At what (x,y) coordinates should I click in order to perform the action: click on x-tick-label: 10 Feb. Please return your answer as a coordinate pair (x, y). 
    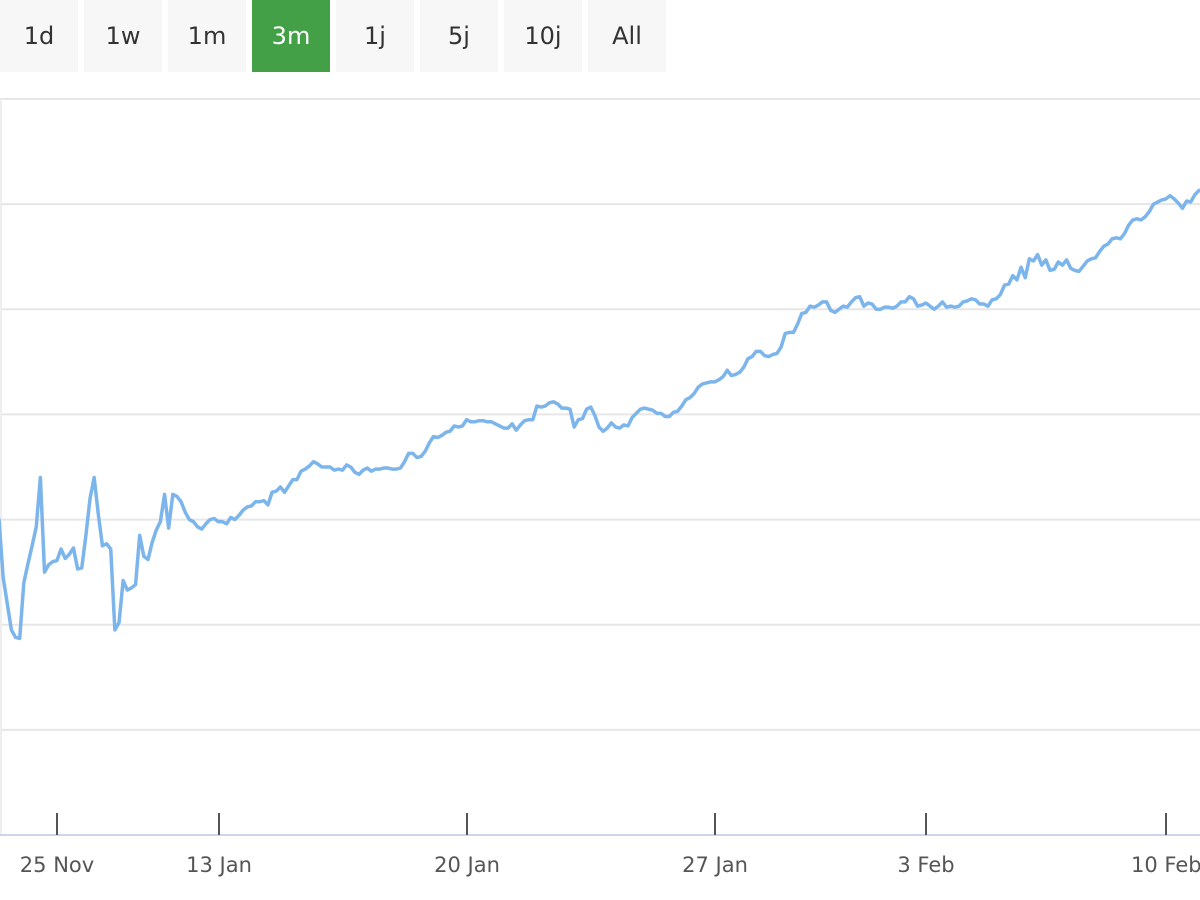
    Looking at the image, I should click on (1165, 865).